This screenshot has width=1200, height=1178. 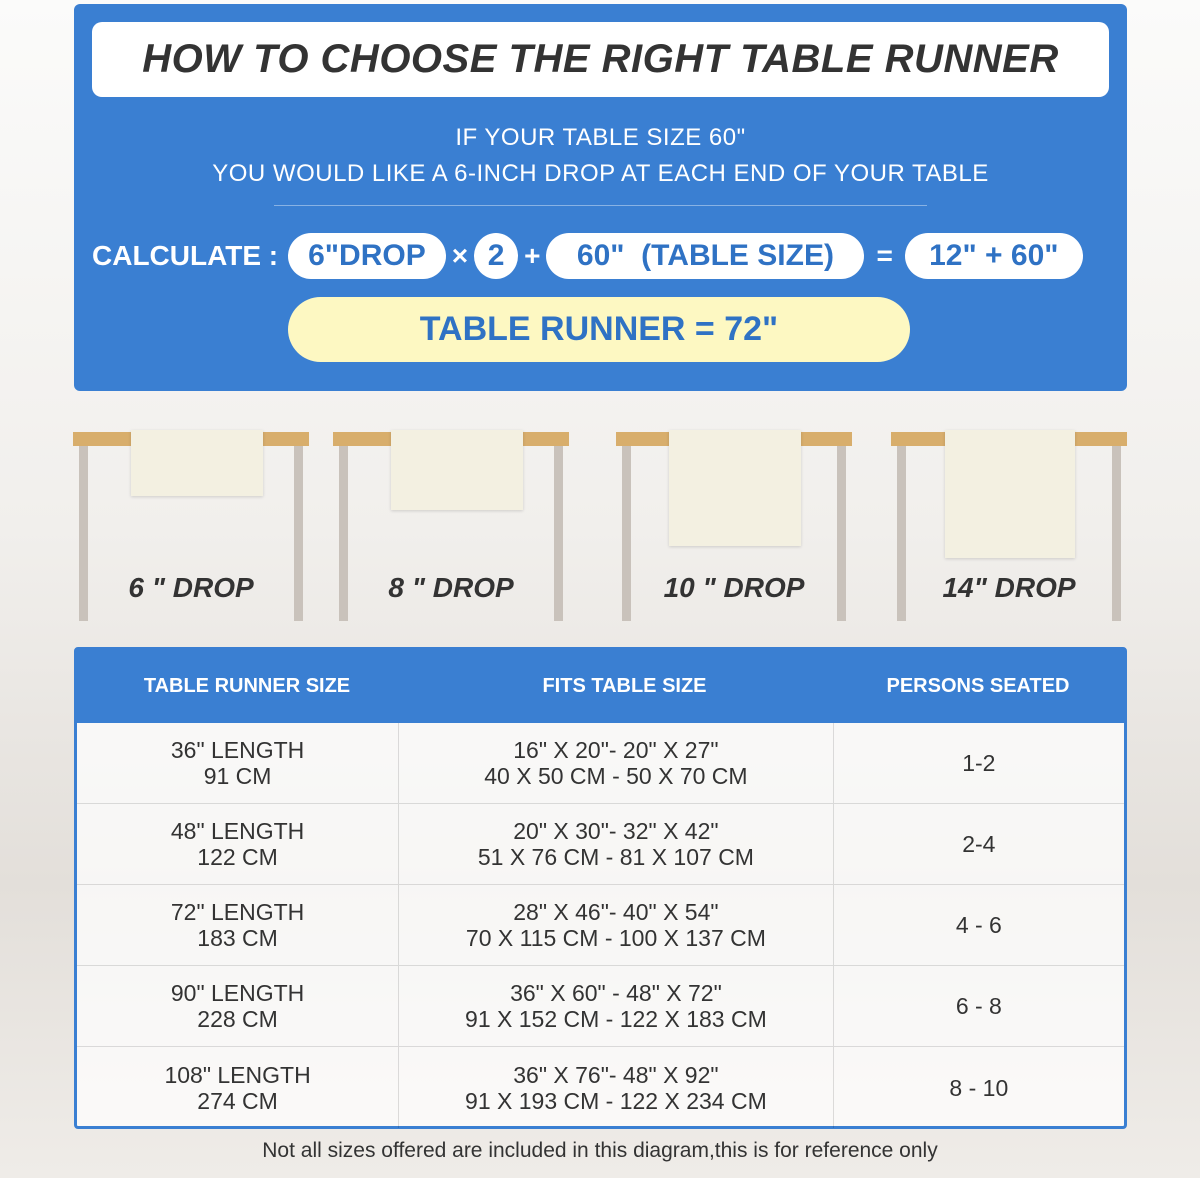 What do you see at coordinates (237, 831) in the screenshot?
I see `length-in: 48" LENGTH` at bounding box center [237, 831].